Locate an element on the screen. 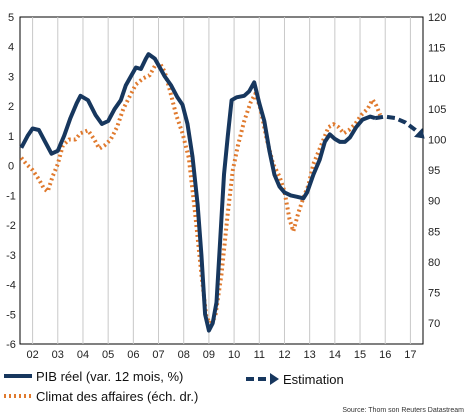 This screenshot has width=470, height=420. left-tick-label: -6 is located at coordinates (11, 345).